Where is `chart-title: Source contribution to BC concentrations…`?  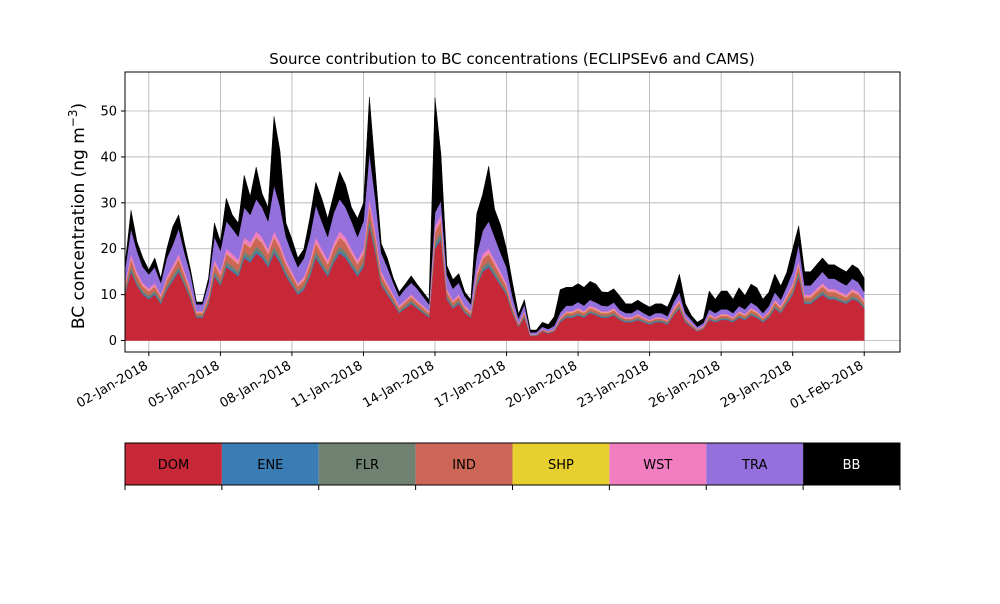
chart-title: Source contribution to BC concentrations… is located at coordinates (511, 59).